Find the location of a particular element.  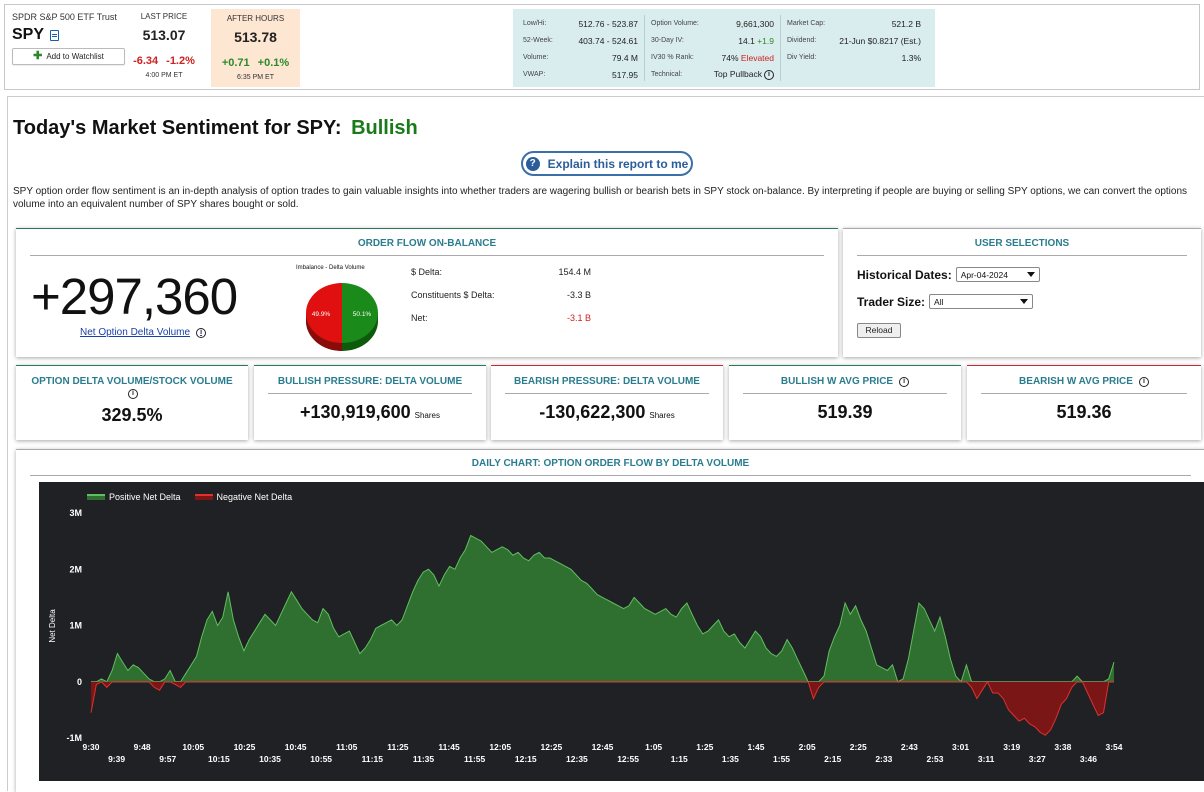

last-change-value: -6.34 is located at coordinates (146, 61).